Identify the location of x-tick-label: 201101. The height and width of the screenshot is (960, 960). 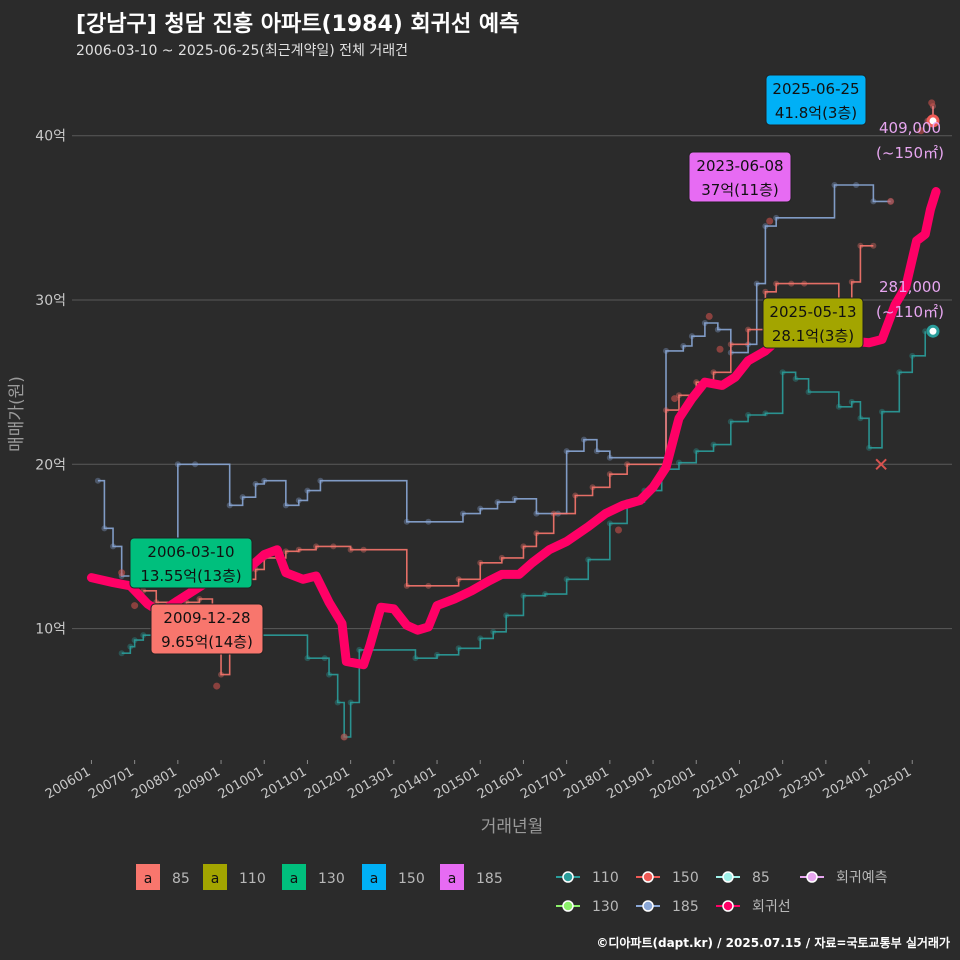
(284, 783).